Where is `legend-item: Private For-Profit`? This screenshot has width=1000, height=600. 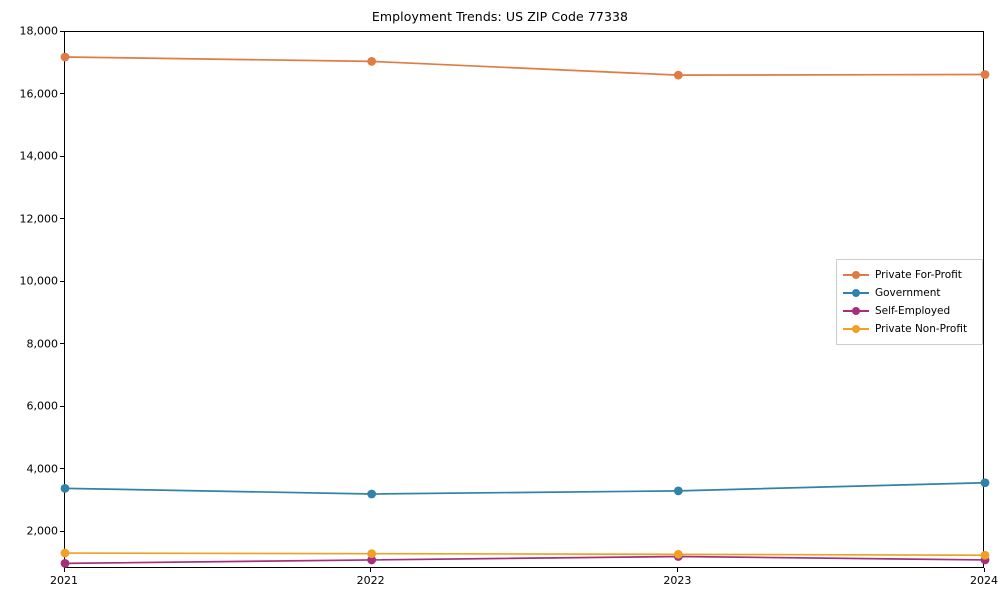
legend-item: Private For-Profit is located at coordinates (909, 275).